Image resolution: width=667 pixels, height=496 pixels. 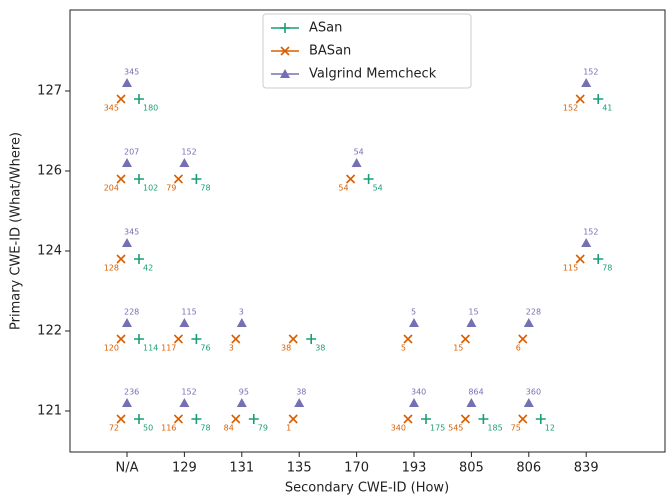 I want to click on x-axis-label: Secondary CWE-ID (How), so click(x=367, y=488).